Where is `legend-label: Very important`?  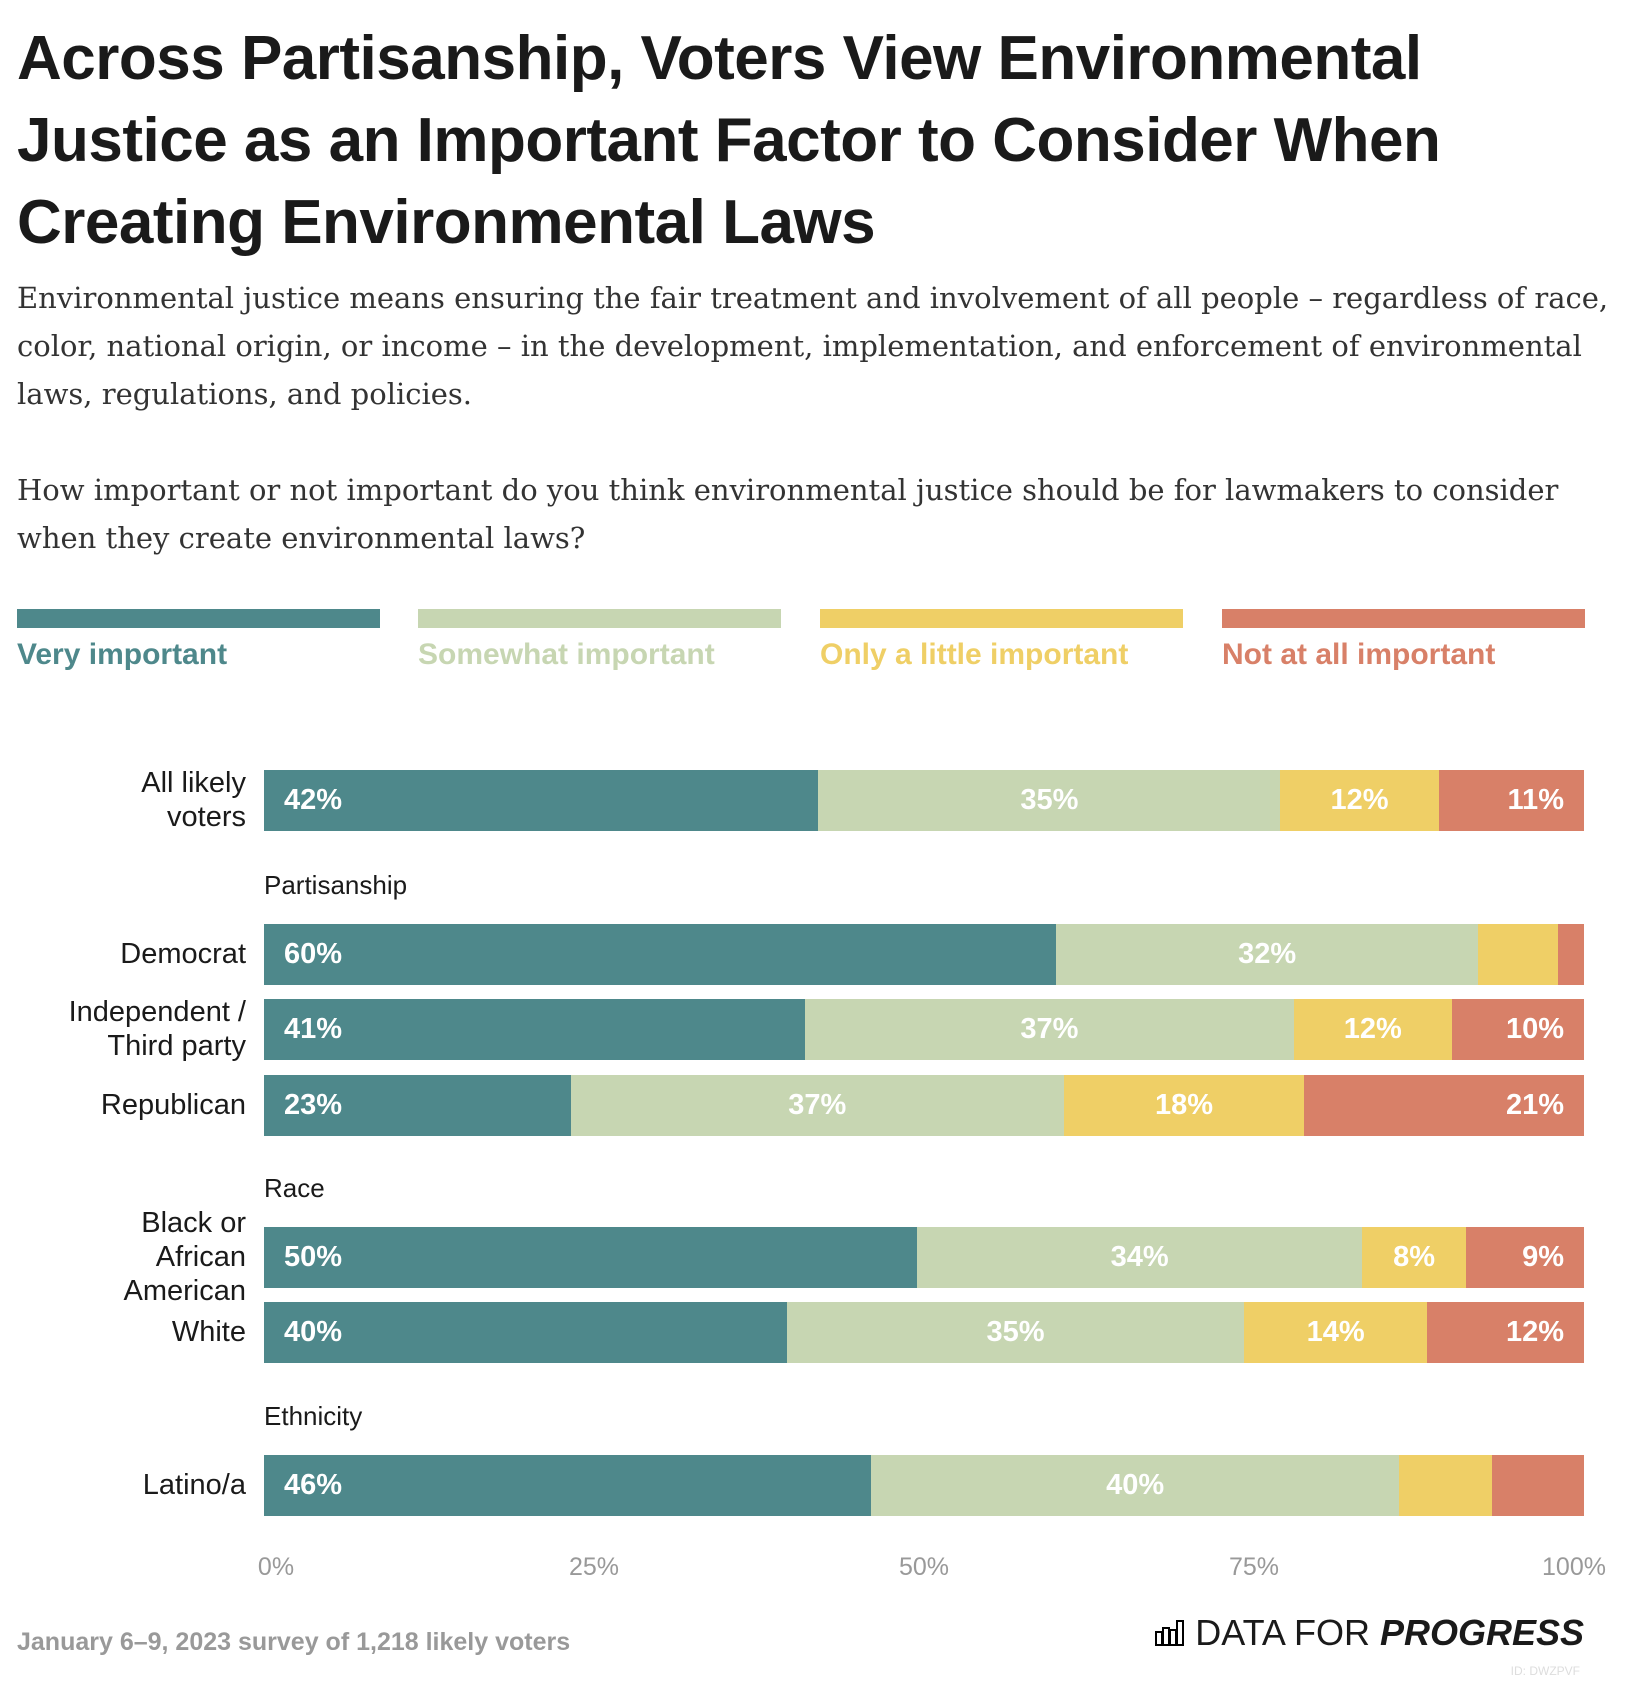
legend-label: Very important is located at coordinates (122, 654).